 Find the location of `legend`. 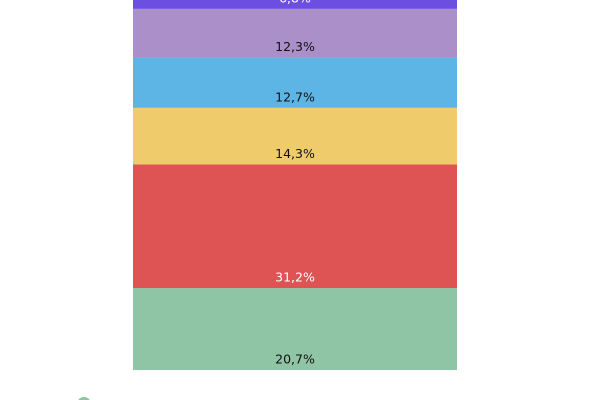

legend is located at coordinates (84, 398).